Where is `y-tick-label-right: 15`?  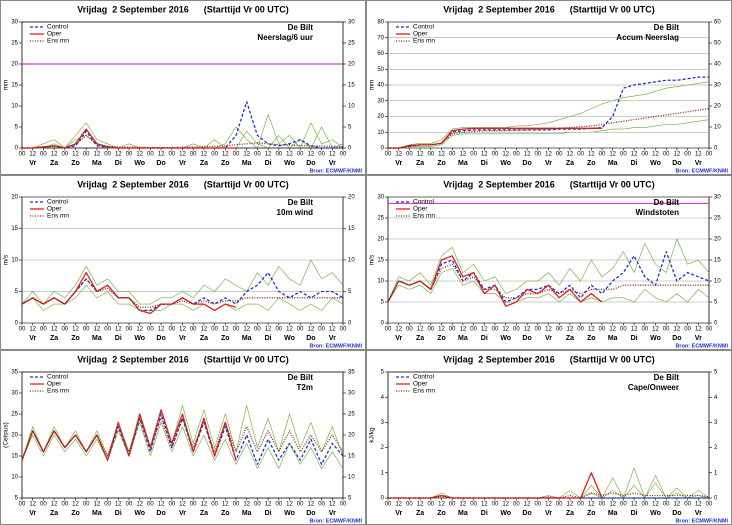
y-tick-label-right: 15 is located at coordinates (351, 86).